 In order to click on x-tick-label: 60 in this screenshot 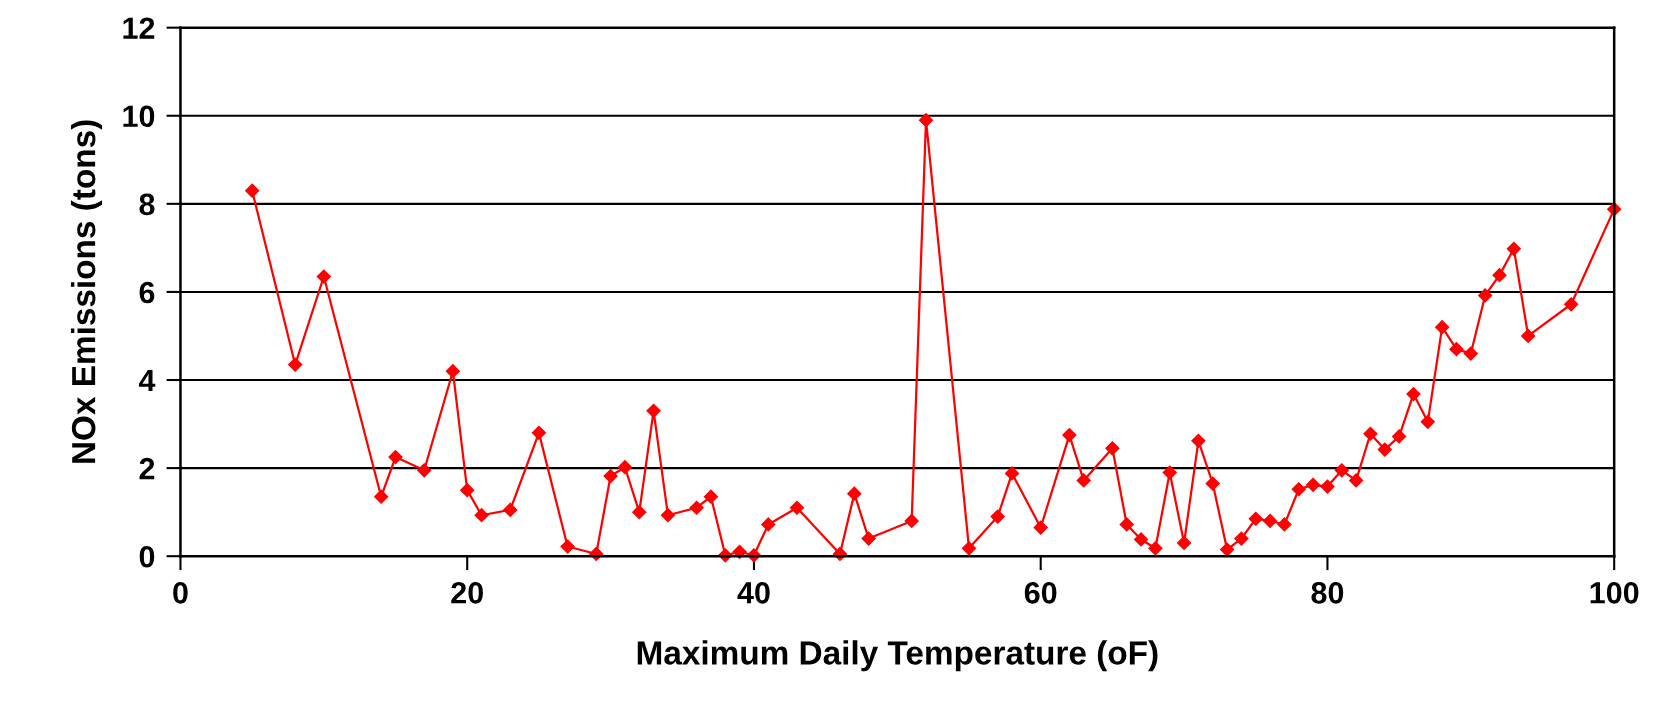, I will do `click(1040, 593)`.